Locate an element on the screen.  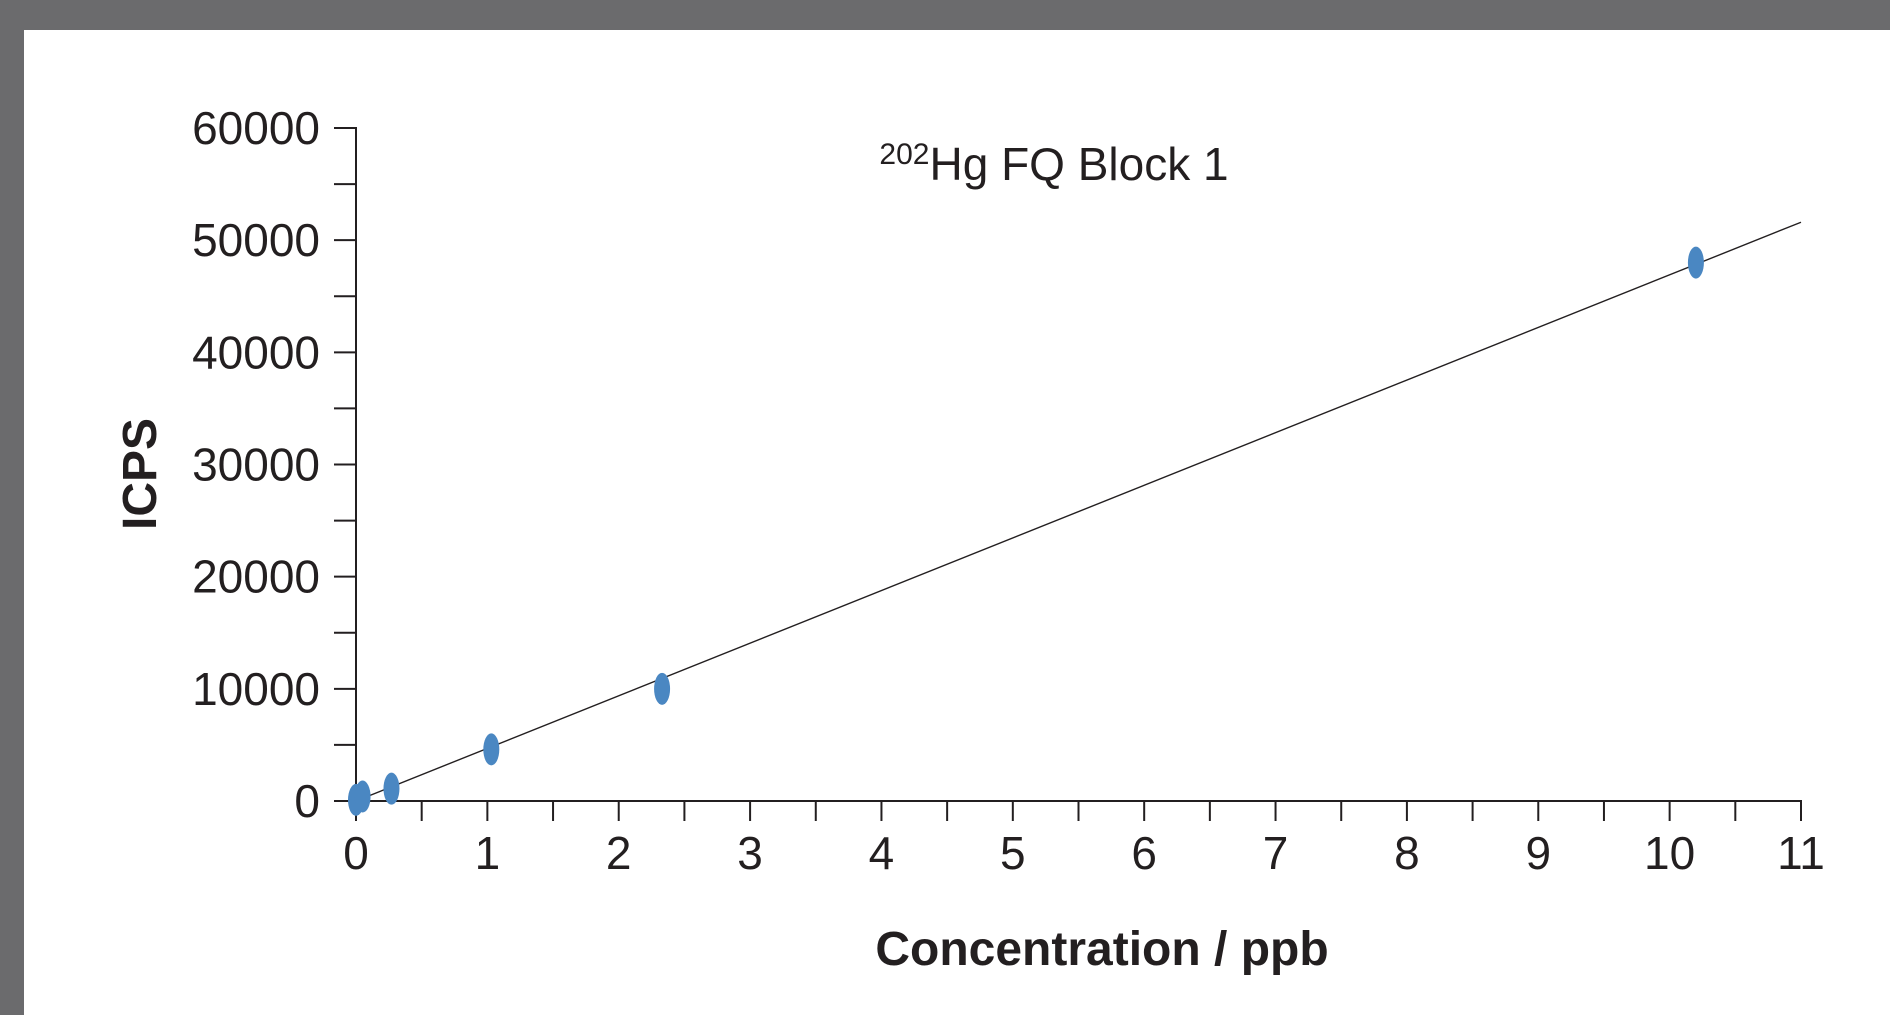
y-tick-label: 0 is located at coordinates (307, 801).